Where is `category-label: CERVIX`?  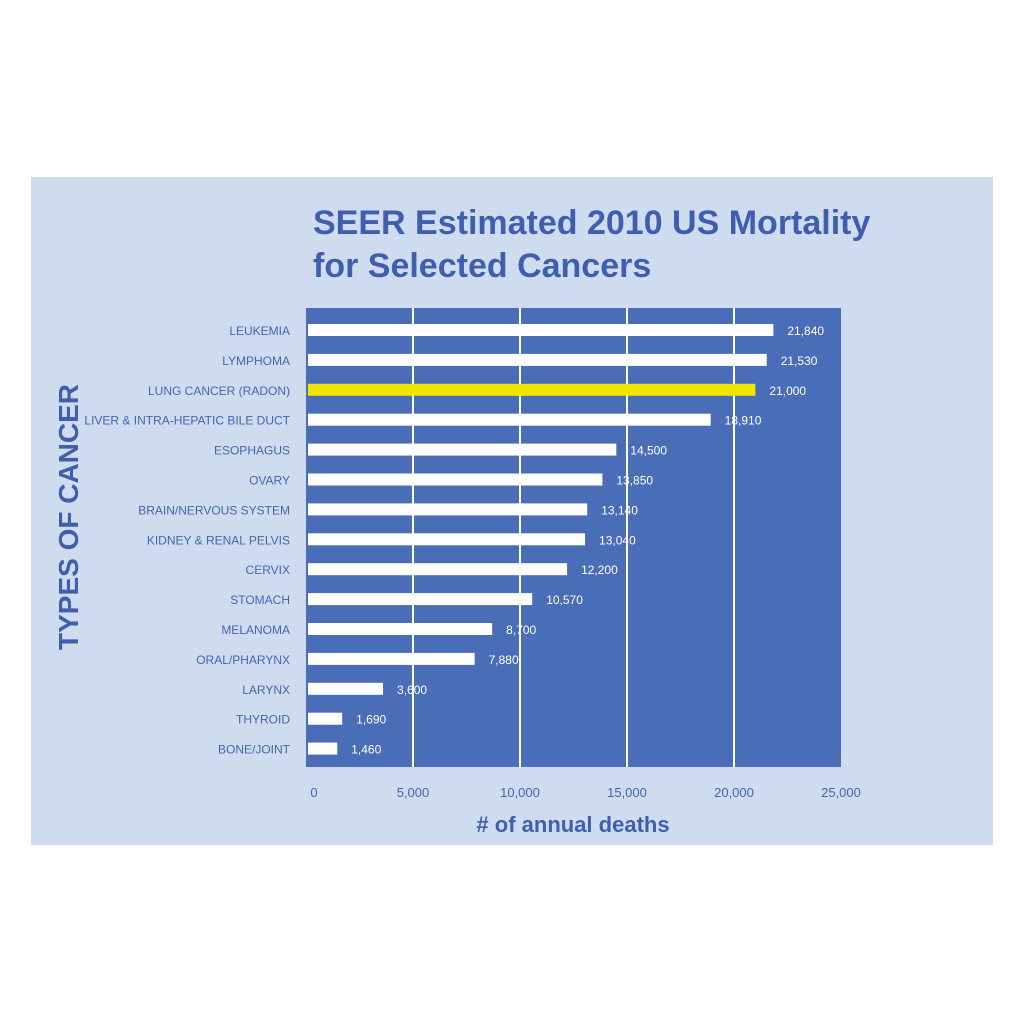
category-label: CERVIX is located at coordinates (268, 570).